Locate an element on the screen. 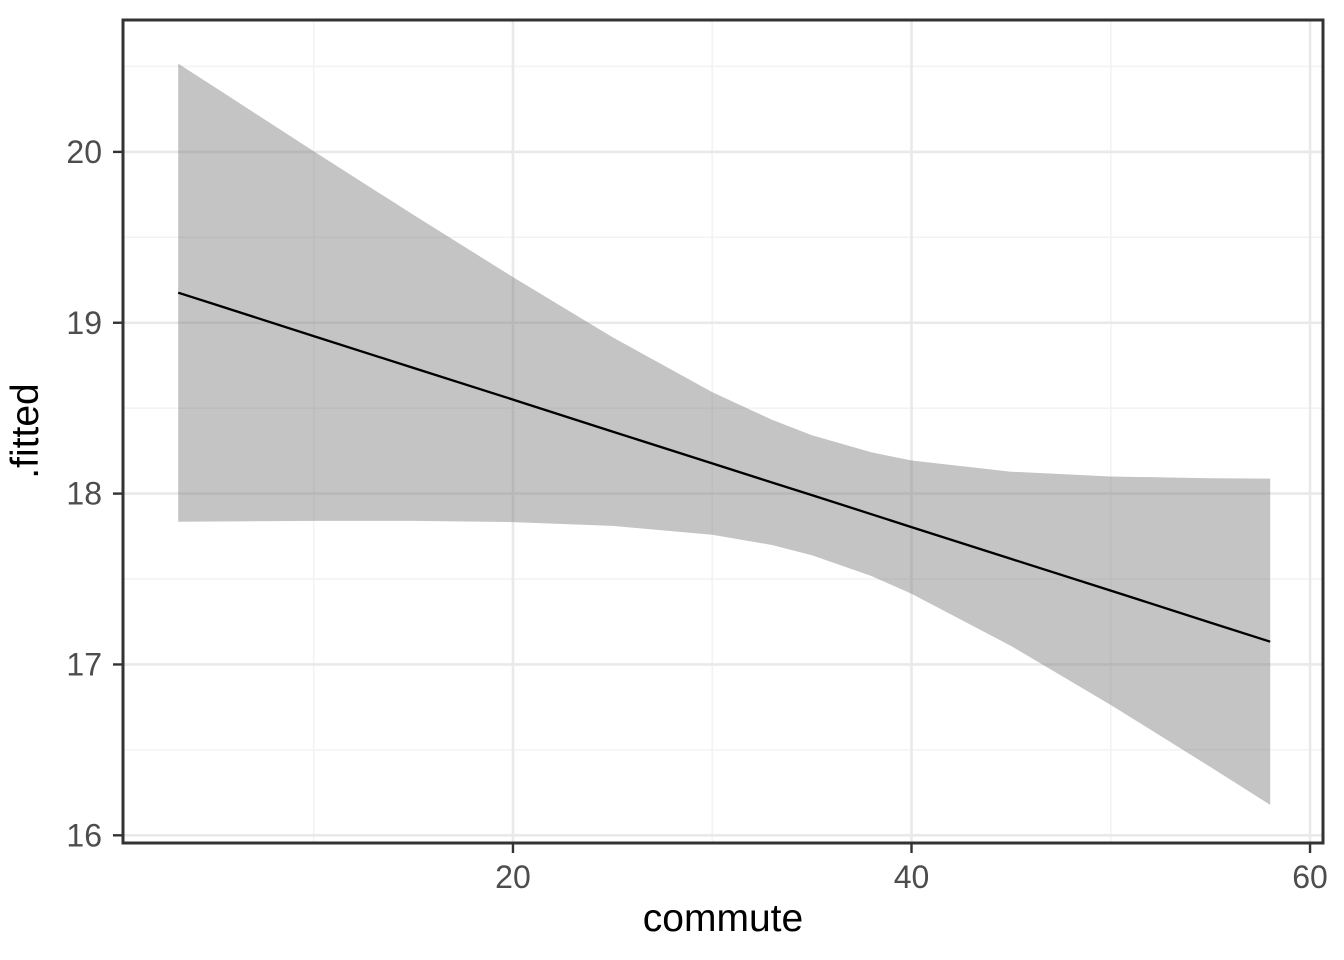  x-tick-label: 40 is located at coordinates (912, 877).